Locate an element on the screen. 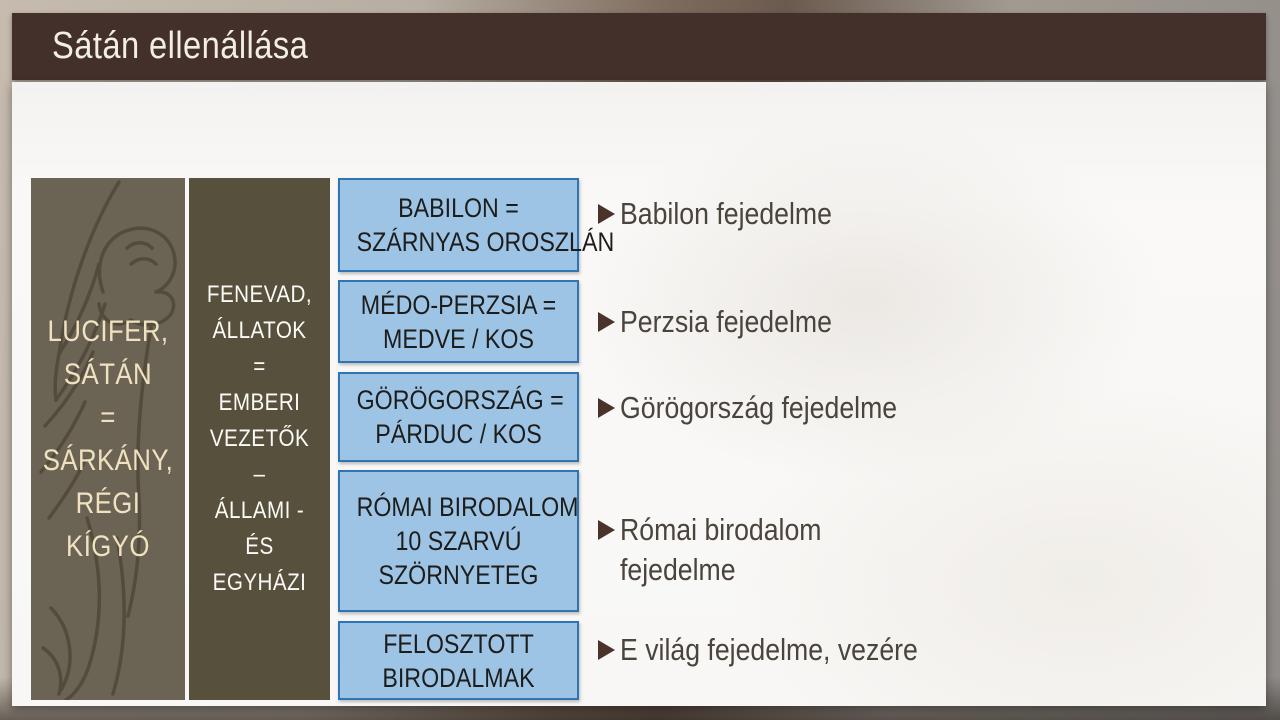 This screenshot has height=720, width=1280. beast-line: EMBERI is located at coordinates (259, 402).